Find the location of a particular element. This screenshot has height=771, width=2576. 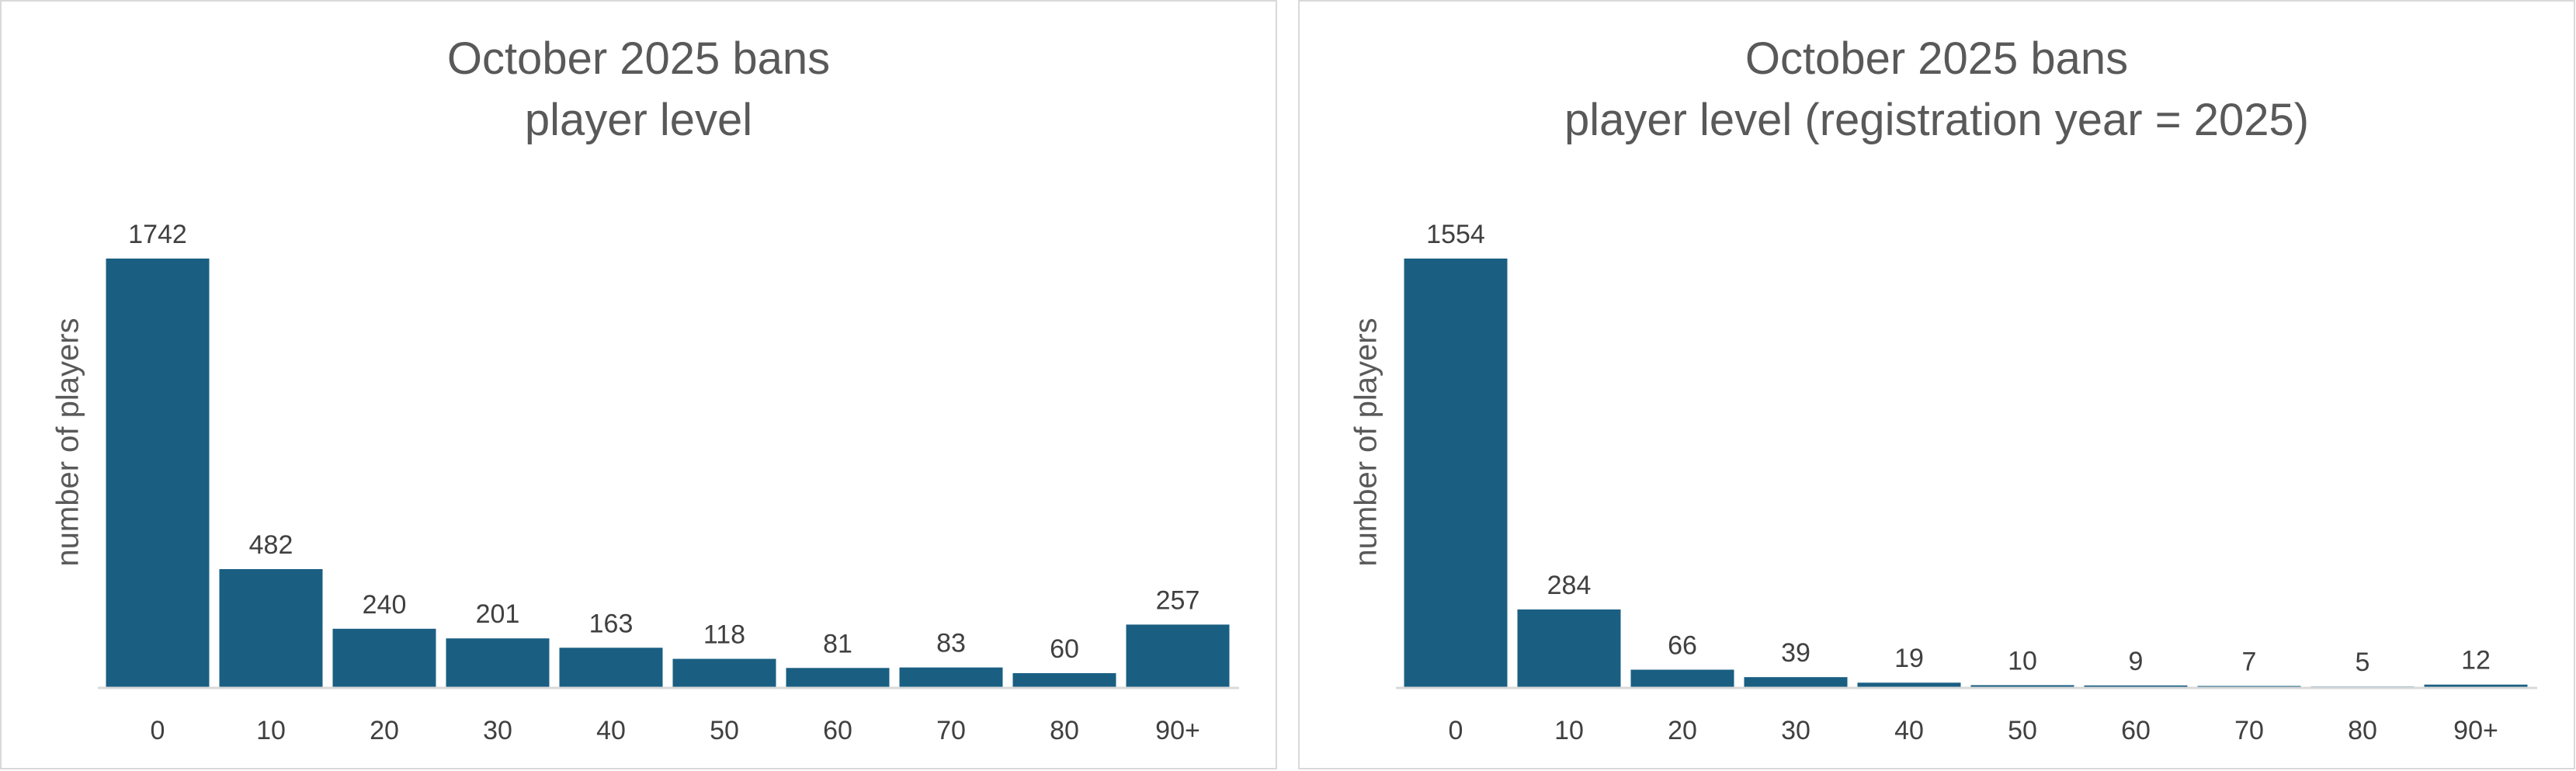

data-label: 482 is located at coordinates (271, 545).